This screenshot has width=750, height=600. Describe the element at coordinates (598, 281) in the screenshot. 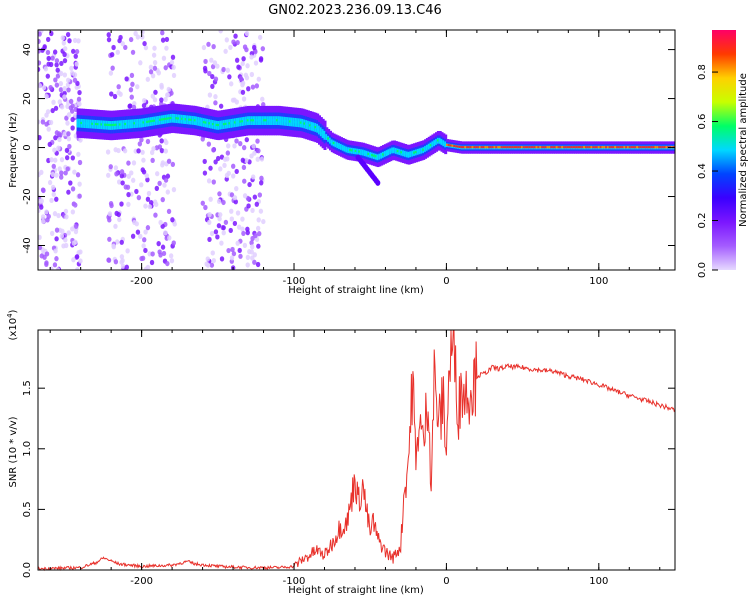

I see `x-tick-label: 100` at that location.